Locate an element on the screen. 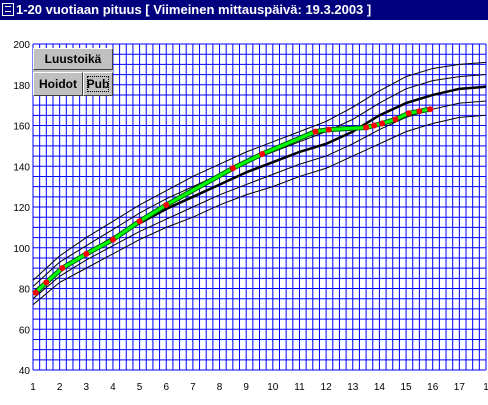 This screenshot has width=488, height=405. y-tick-label: 120 is located at coordinates (21, 208).